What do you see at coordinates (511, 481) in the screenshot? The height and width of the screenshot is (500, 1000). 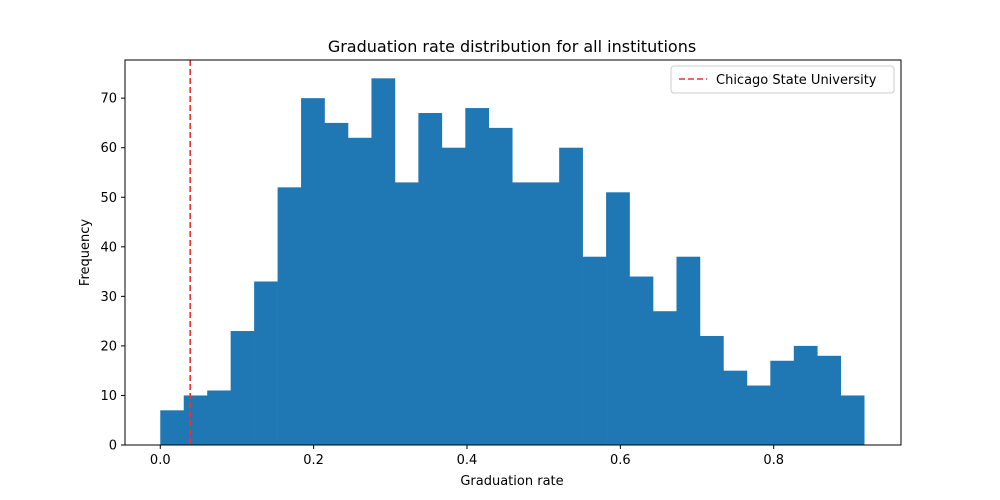 I see `x-axis-label: Graduation rate` at bounding box center [511, 481].